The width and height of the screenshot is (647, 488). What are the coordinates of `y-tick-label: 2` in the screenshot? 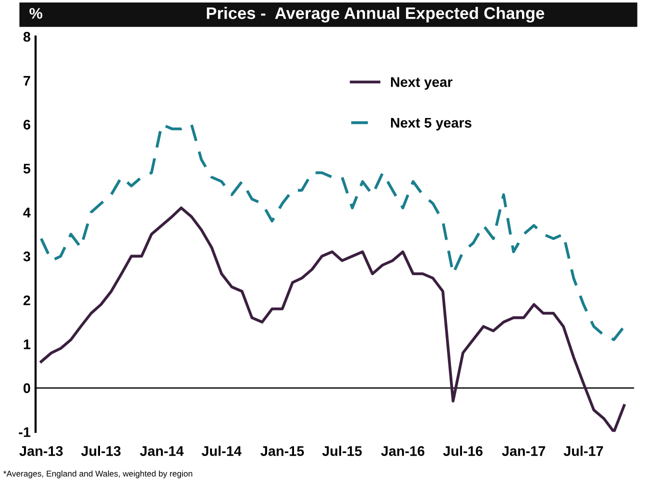 It's located at (26, 300).